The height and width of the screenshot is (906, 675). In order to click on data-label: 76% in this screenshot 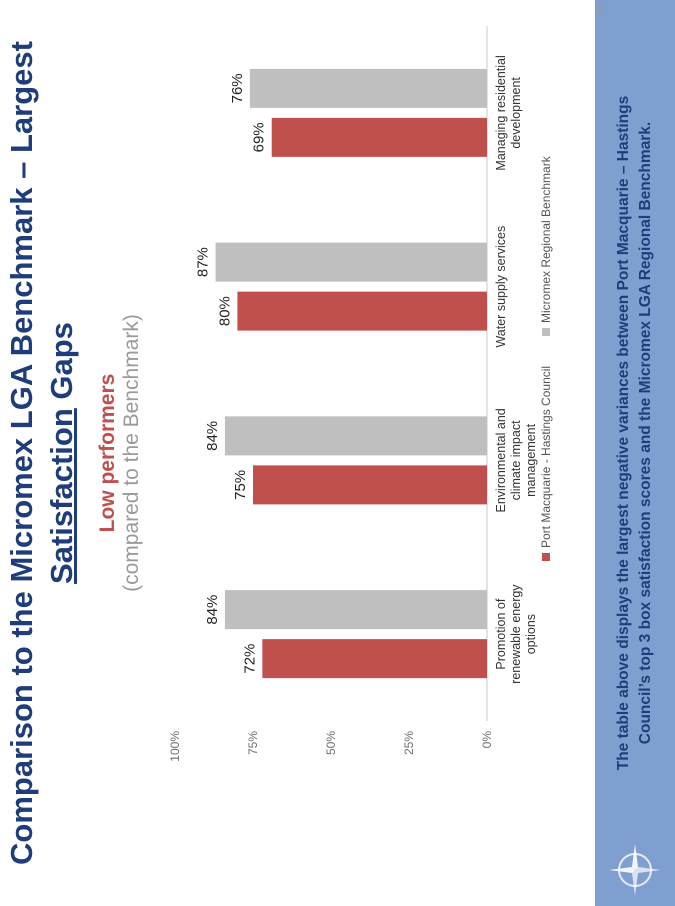, I will do `click(237, 88)`.